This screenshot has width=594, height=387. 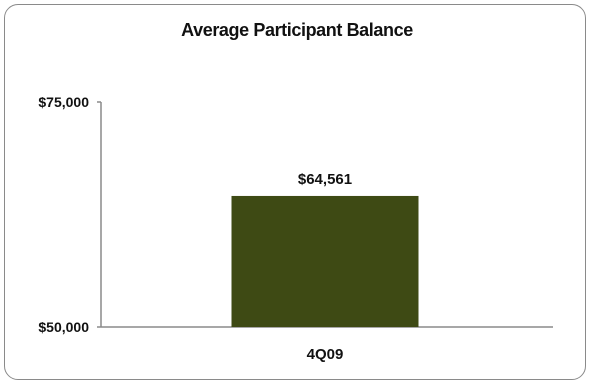 I want to click on y-tick-label: $75,000, so click(x=63, y=102).